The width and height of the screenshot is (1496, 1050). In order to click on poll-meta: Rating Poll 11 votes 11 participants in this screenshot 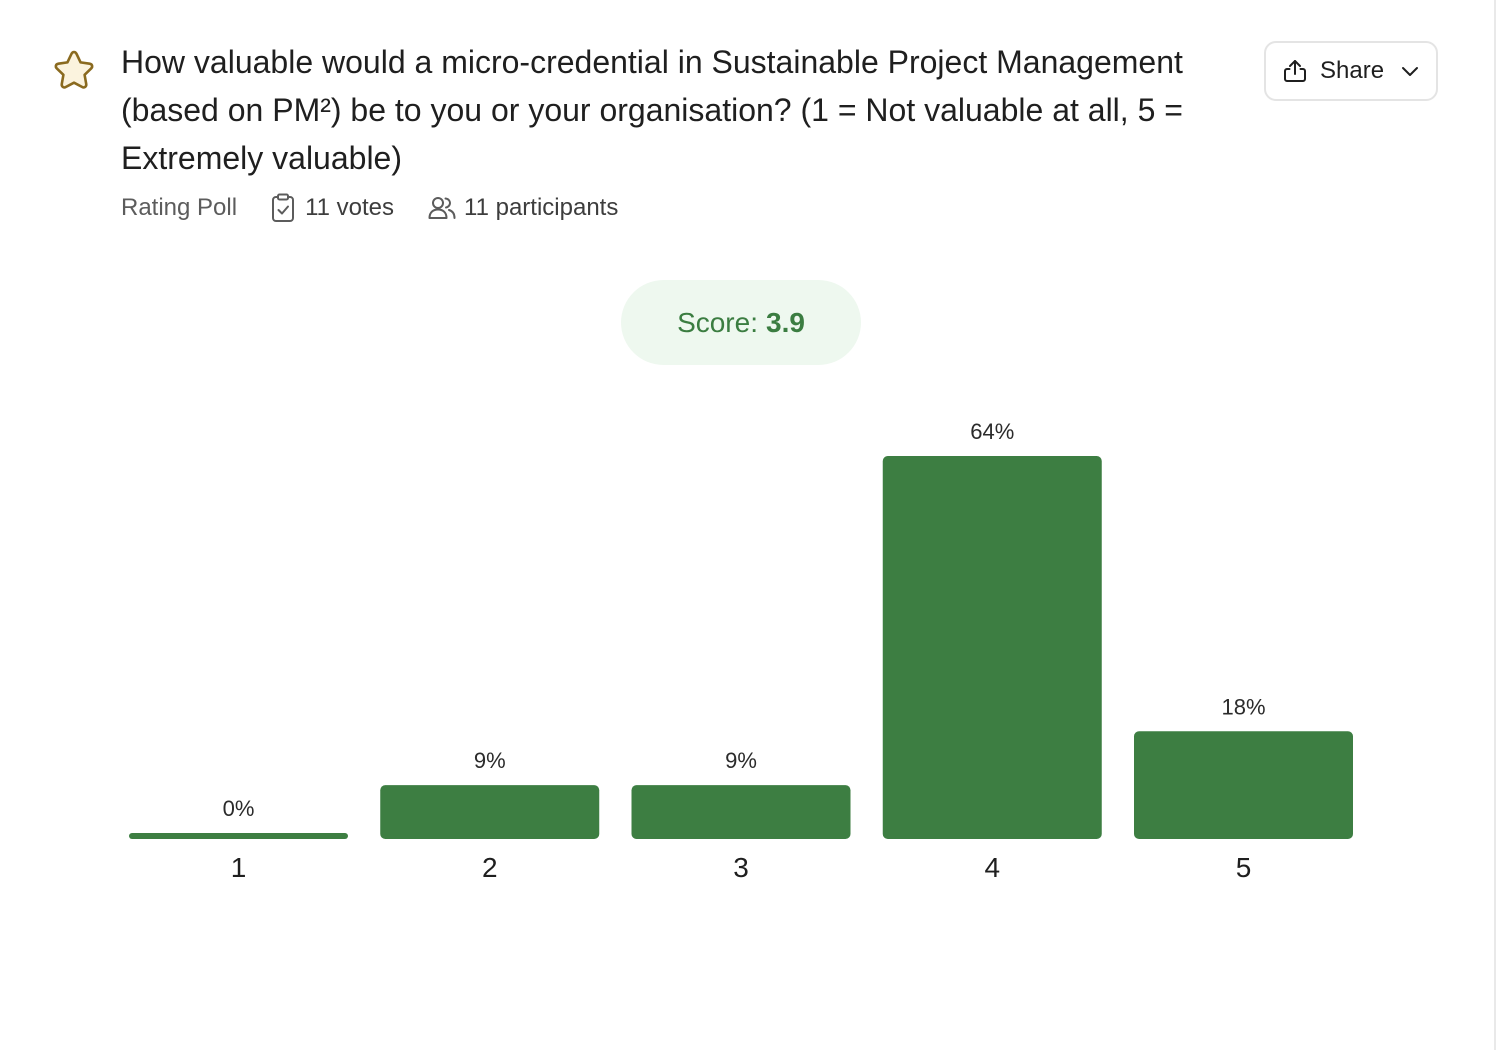, I will do `click(369, 208)`.